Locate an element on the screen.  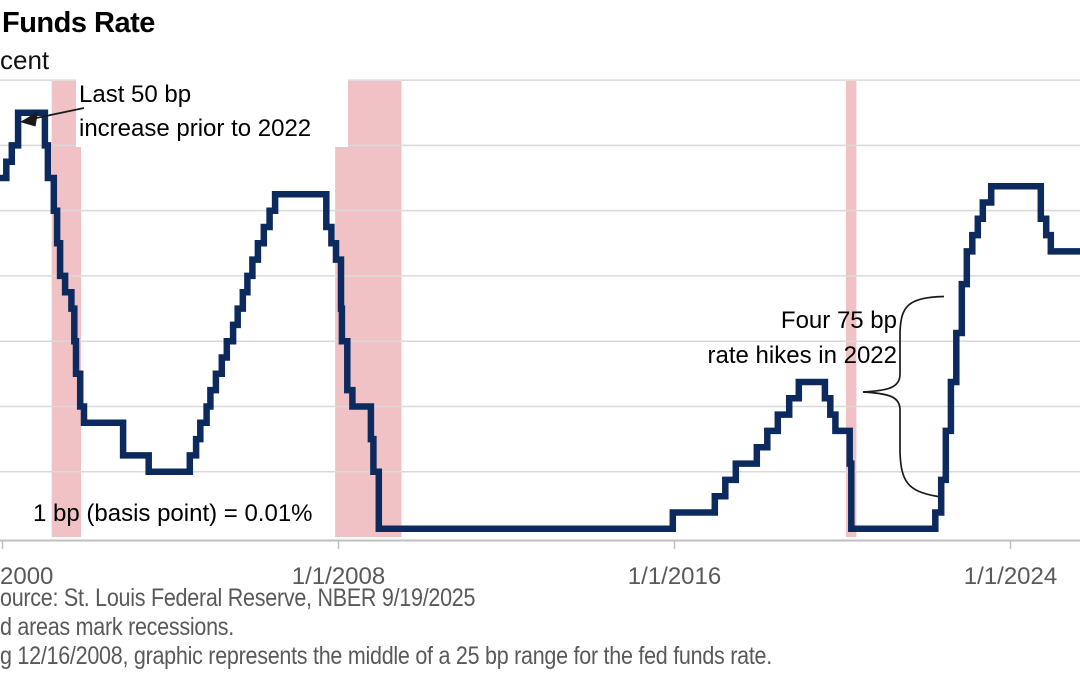
x-tick-label-2016: 1/1/2016 is located at coordinates (674, 576).